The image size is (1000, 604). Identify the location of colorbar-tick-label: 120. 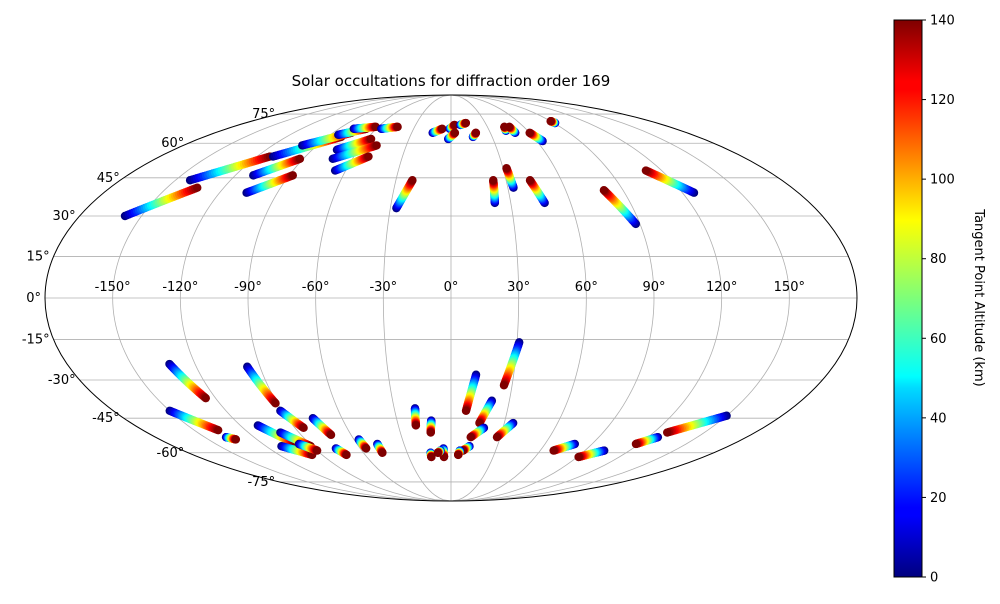
(942, 100).